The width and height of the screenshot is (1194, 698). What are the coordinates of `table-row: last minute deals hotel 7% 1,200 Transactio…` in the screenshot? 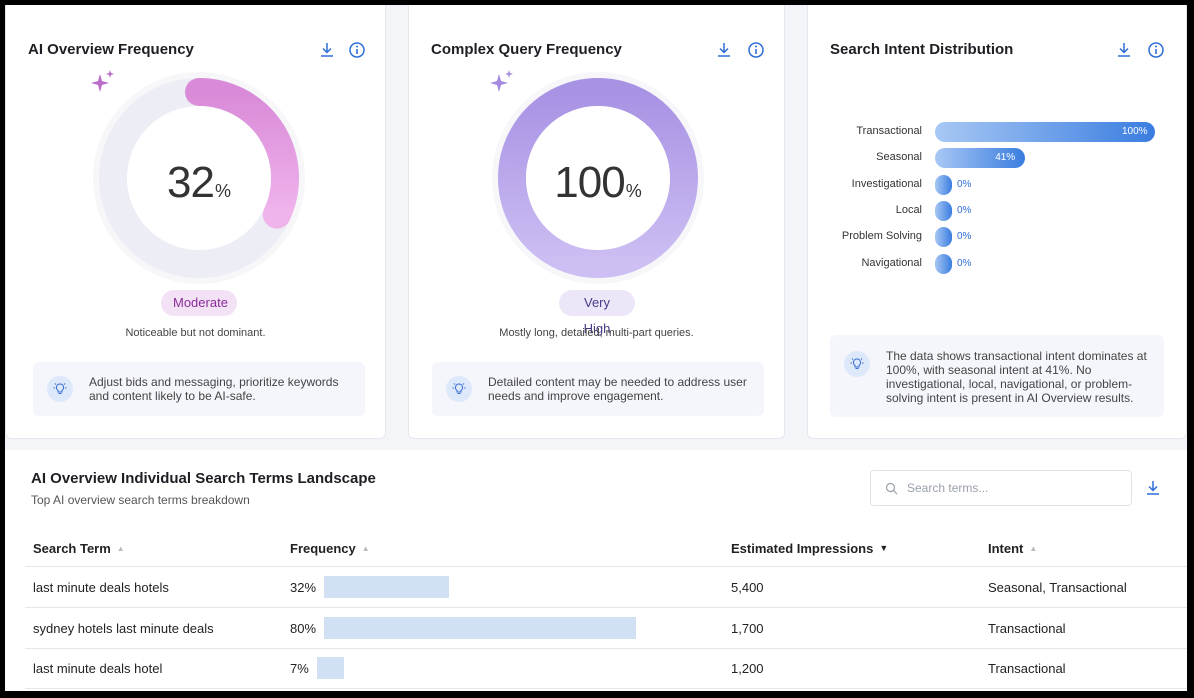 It's located at (596, 668).